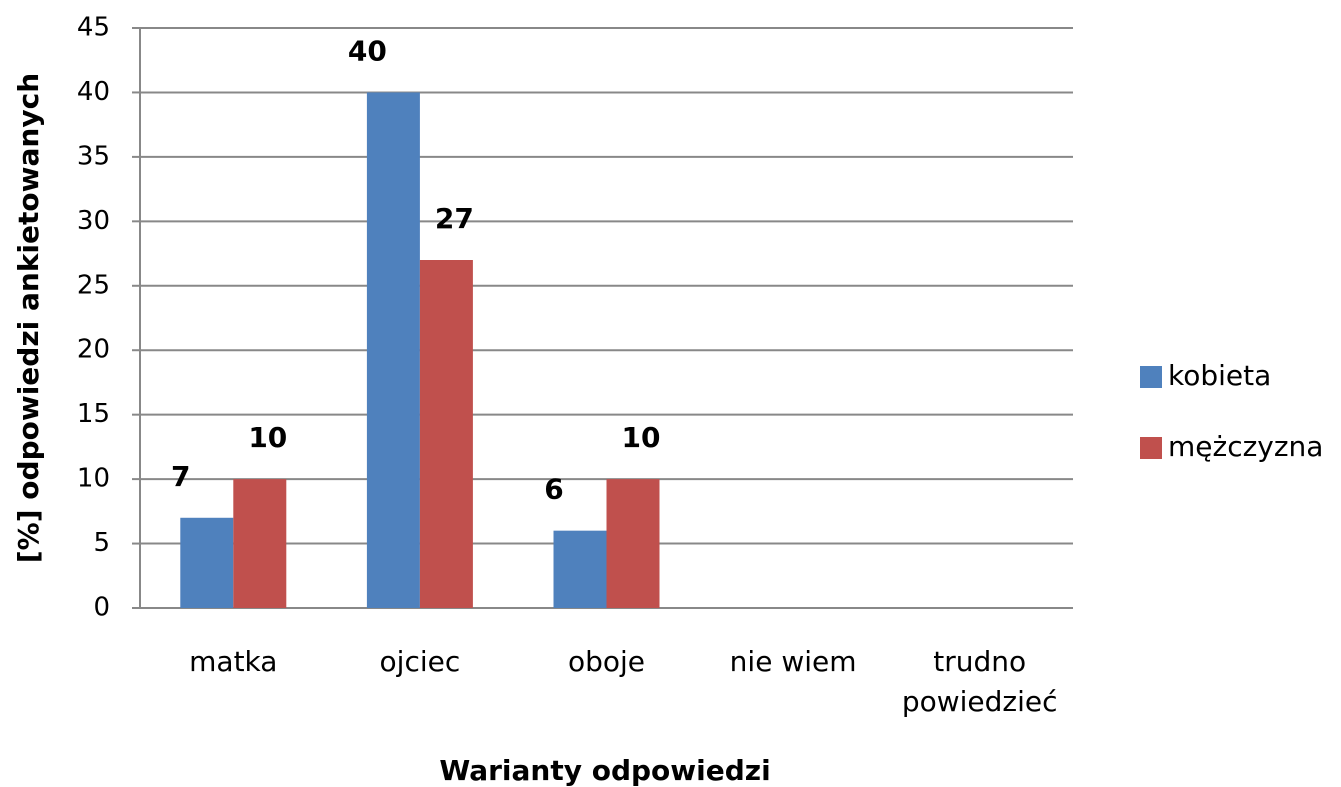 This screenshot has height=787, width=1341. I want to click on x-tick-label: oboje, so click(606, 661).